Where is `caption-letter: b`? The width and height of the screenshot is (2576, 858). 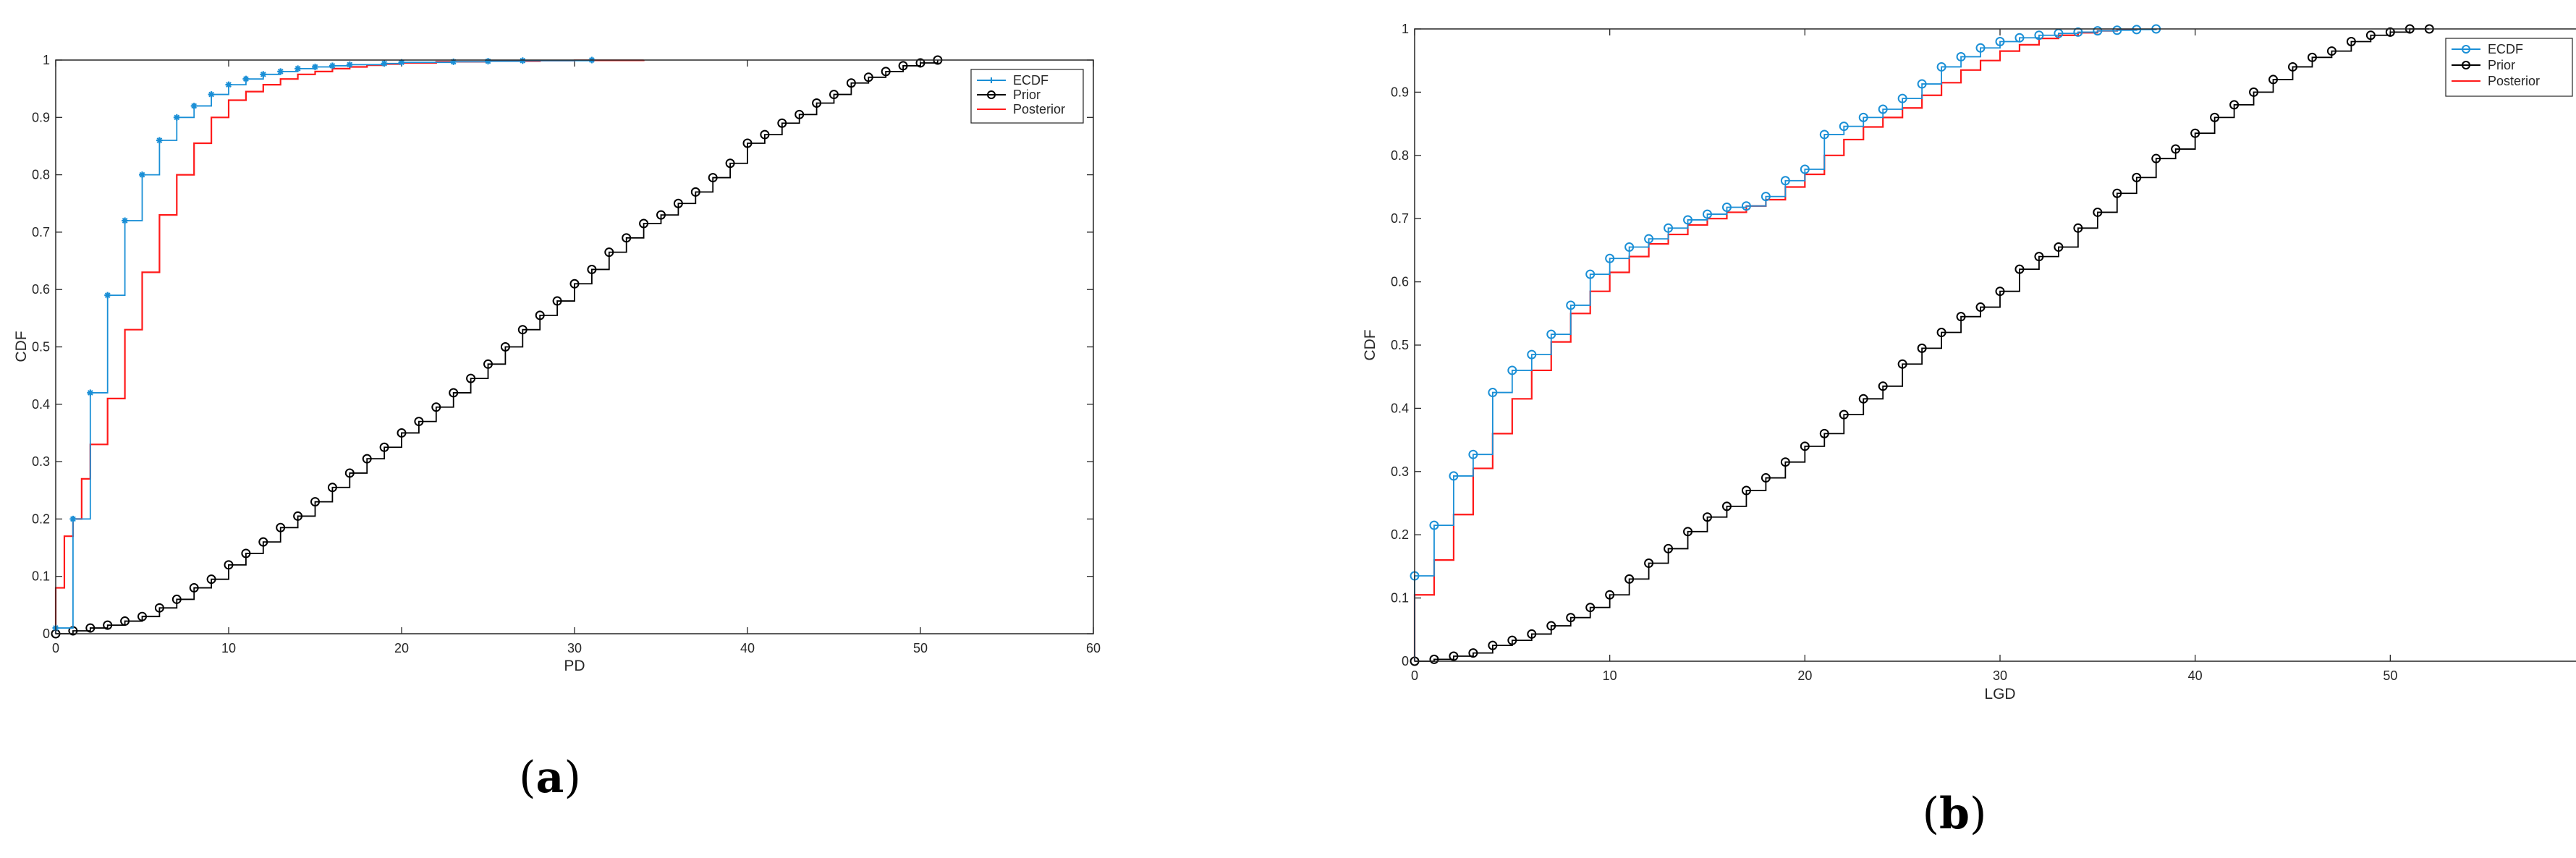
caption-letter: b is located at coordinates (1954, 814).